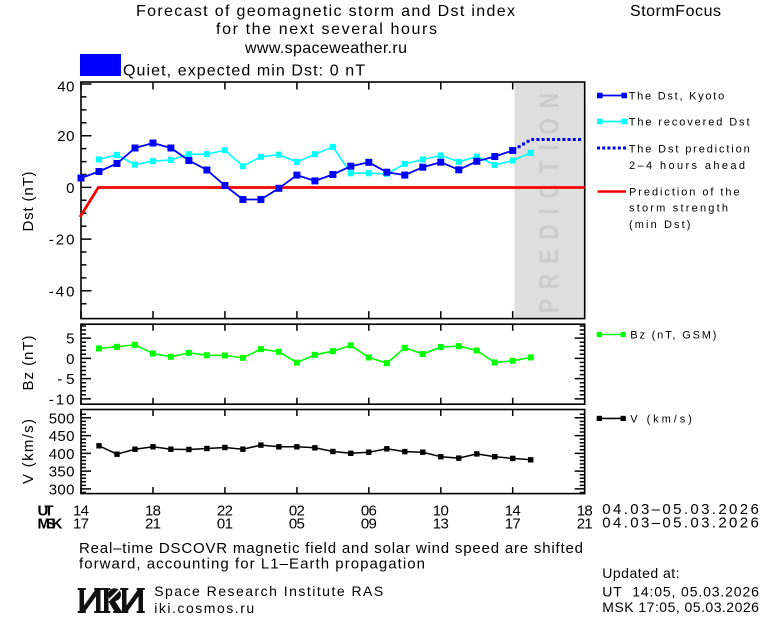  Describe the element at coordinates (441, 510) in the screenshot. I see `svg-text: 10` at that location.